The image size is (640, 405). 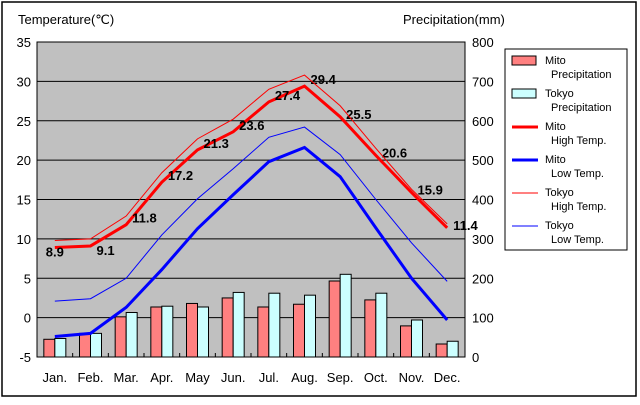 I want to click on left-tick-label: 30, so click(x=24, y=81).